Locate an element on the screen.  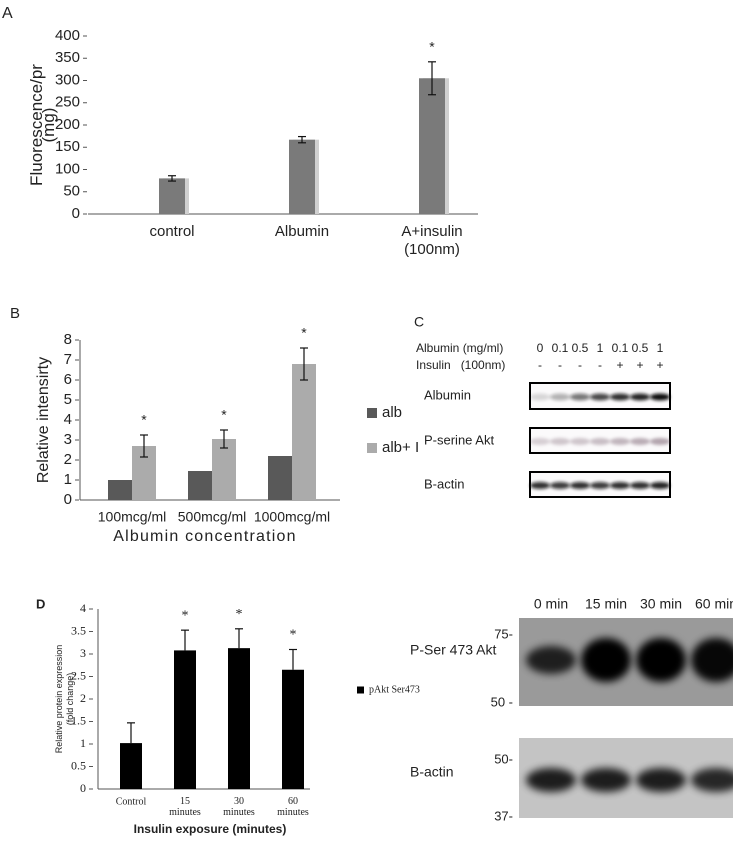
text-line: 15 is located at coordinates (185, 801).